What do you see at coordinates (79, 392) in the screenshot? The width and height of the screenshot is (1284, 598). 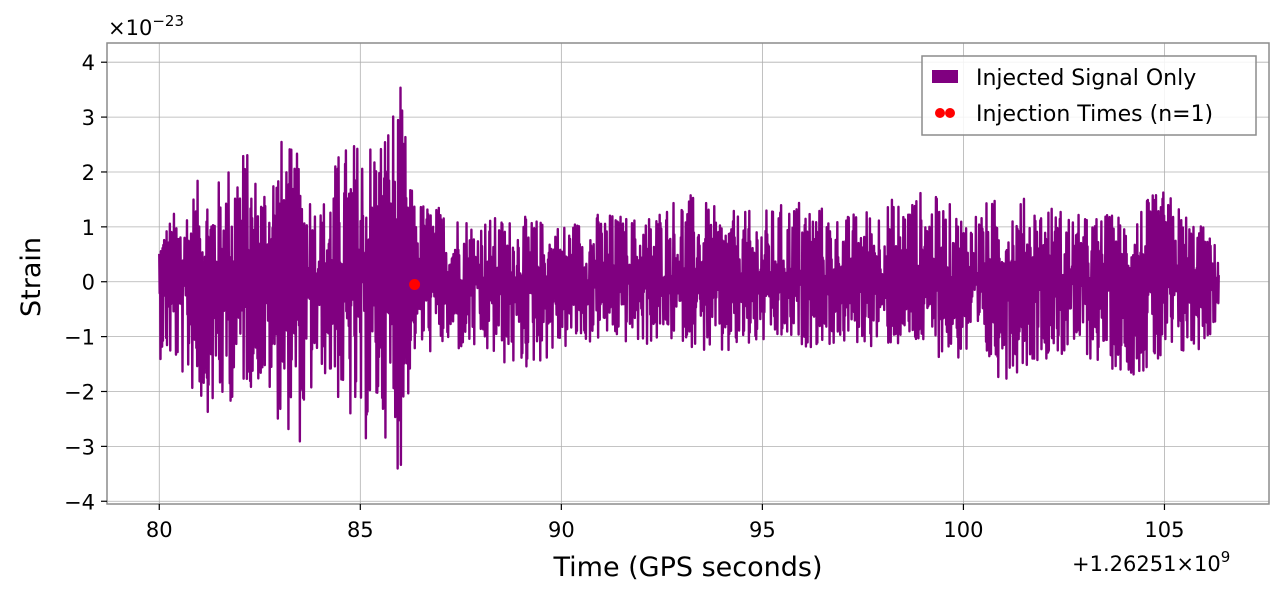 I see `y-tick-label: −2` at bounding box center [79, 392].